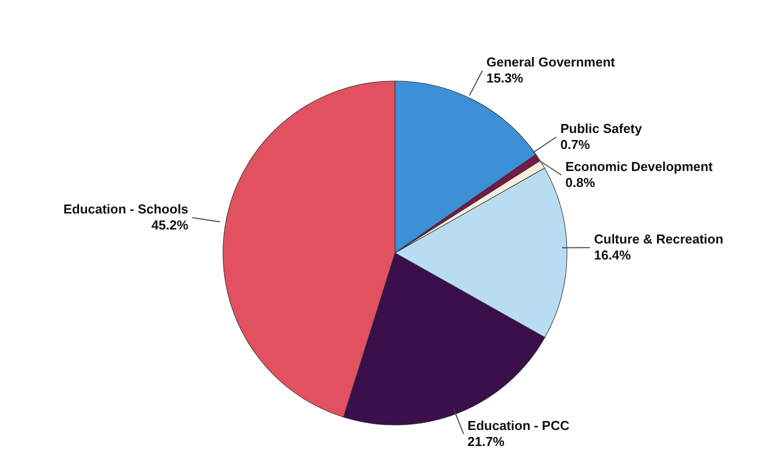  Describe the element at coordinates (575, 144) in the screenshot. I see `data-label: 0.7%` at that location.